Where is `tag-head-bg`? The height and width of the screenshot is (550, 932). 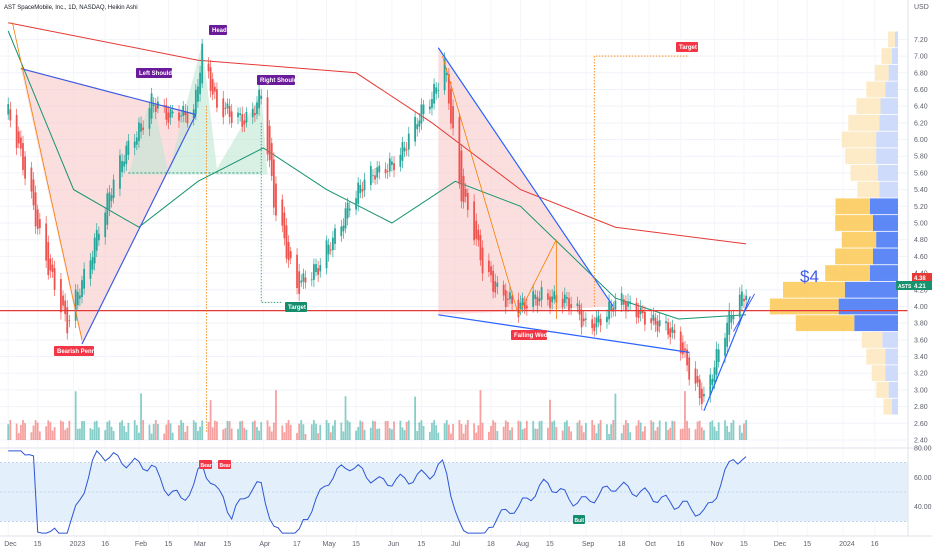 tag-head-bg is located at coordinates (218, 30).